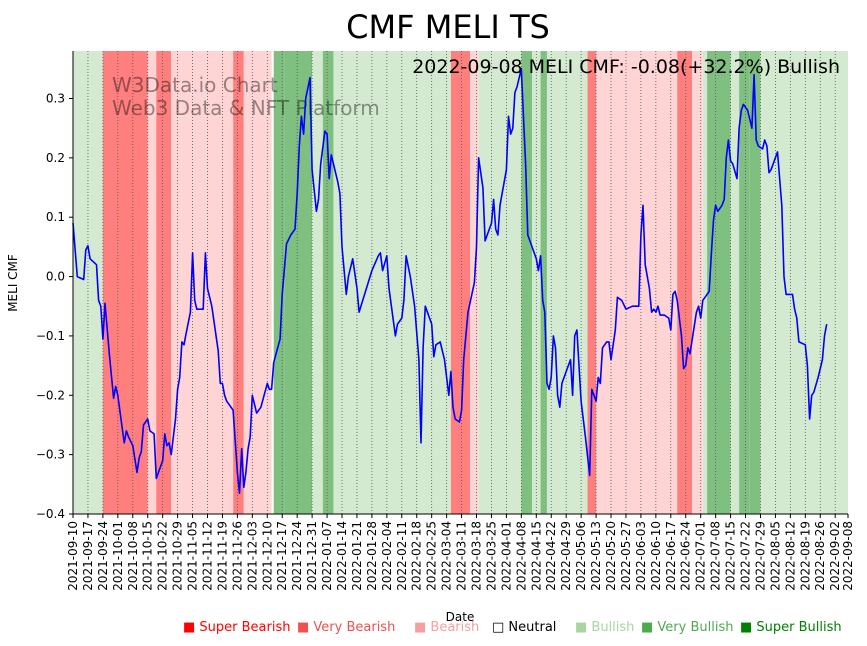 The height and width of the screenshot is (646, 867). What do you see at coordinates (50, 395) in the screenshot?
I see `y-tick-label: −0.2` at bounding box center [50, 395].